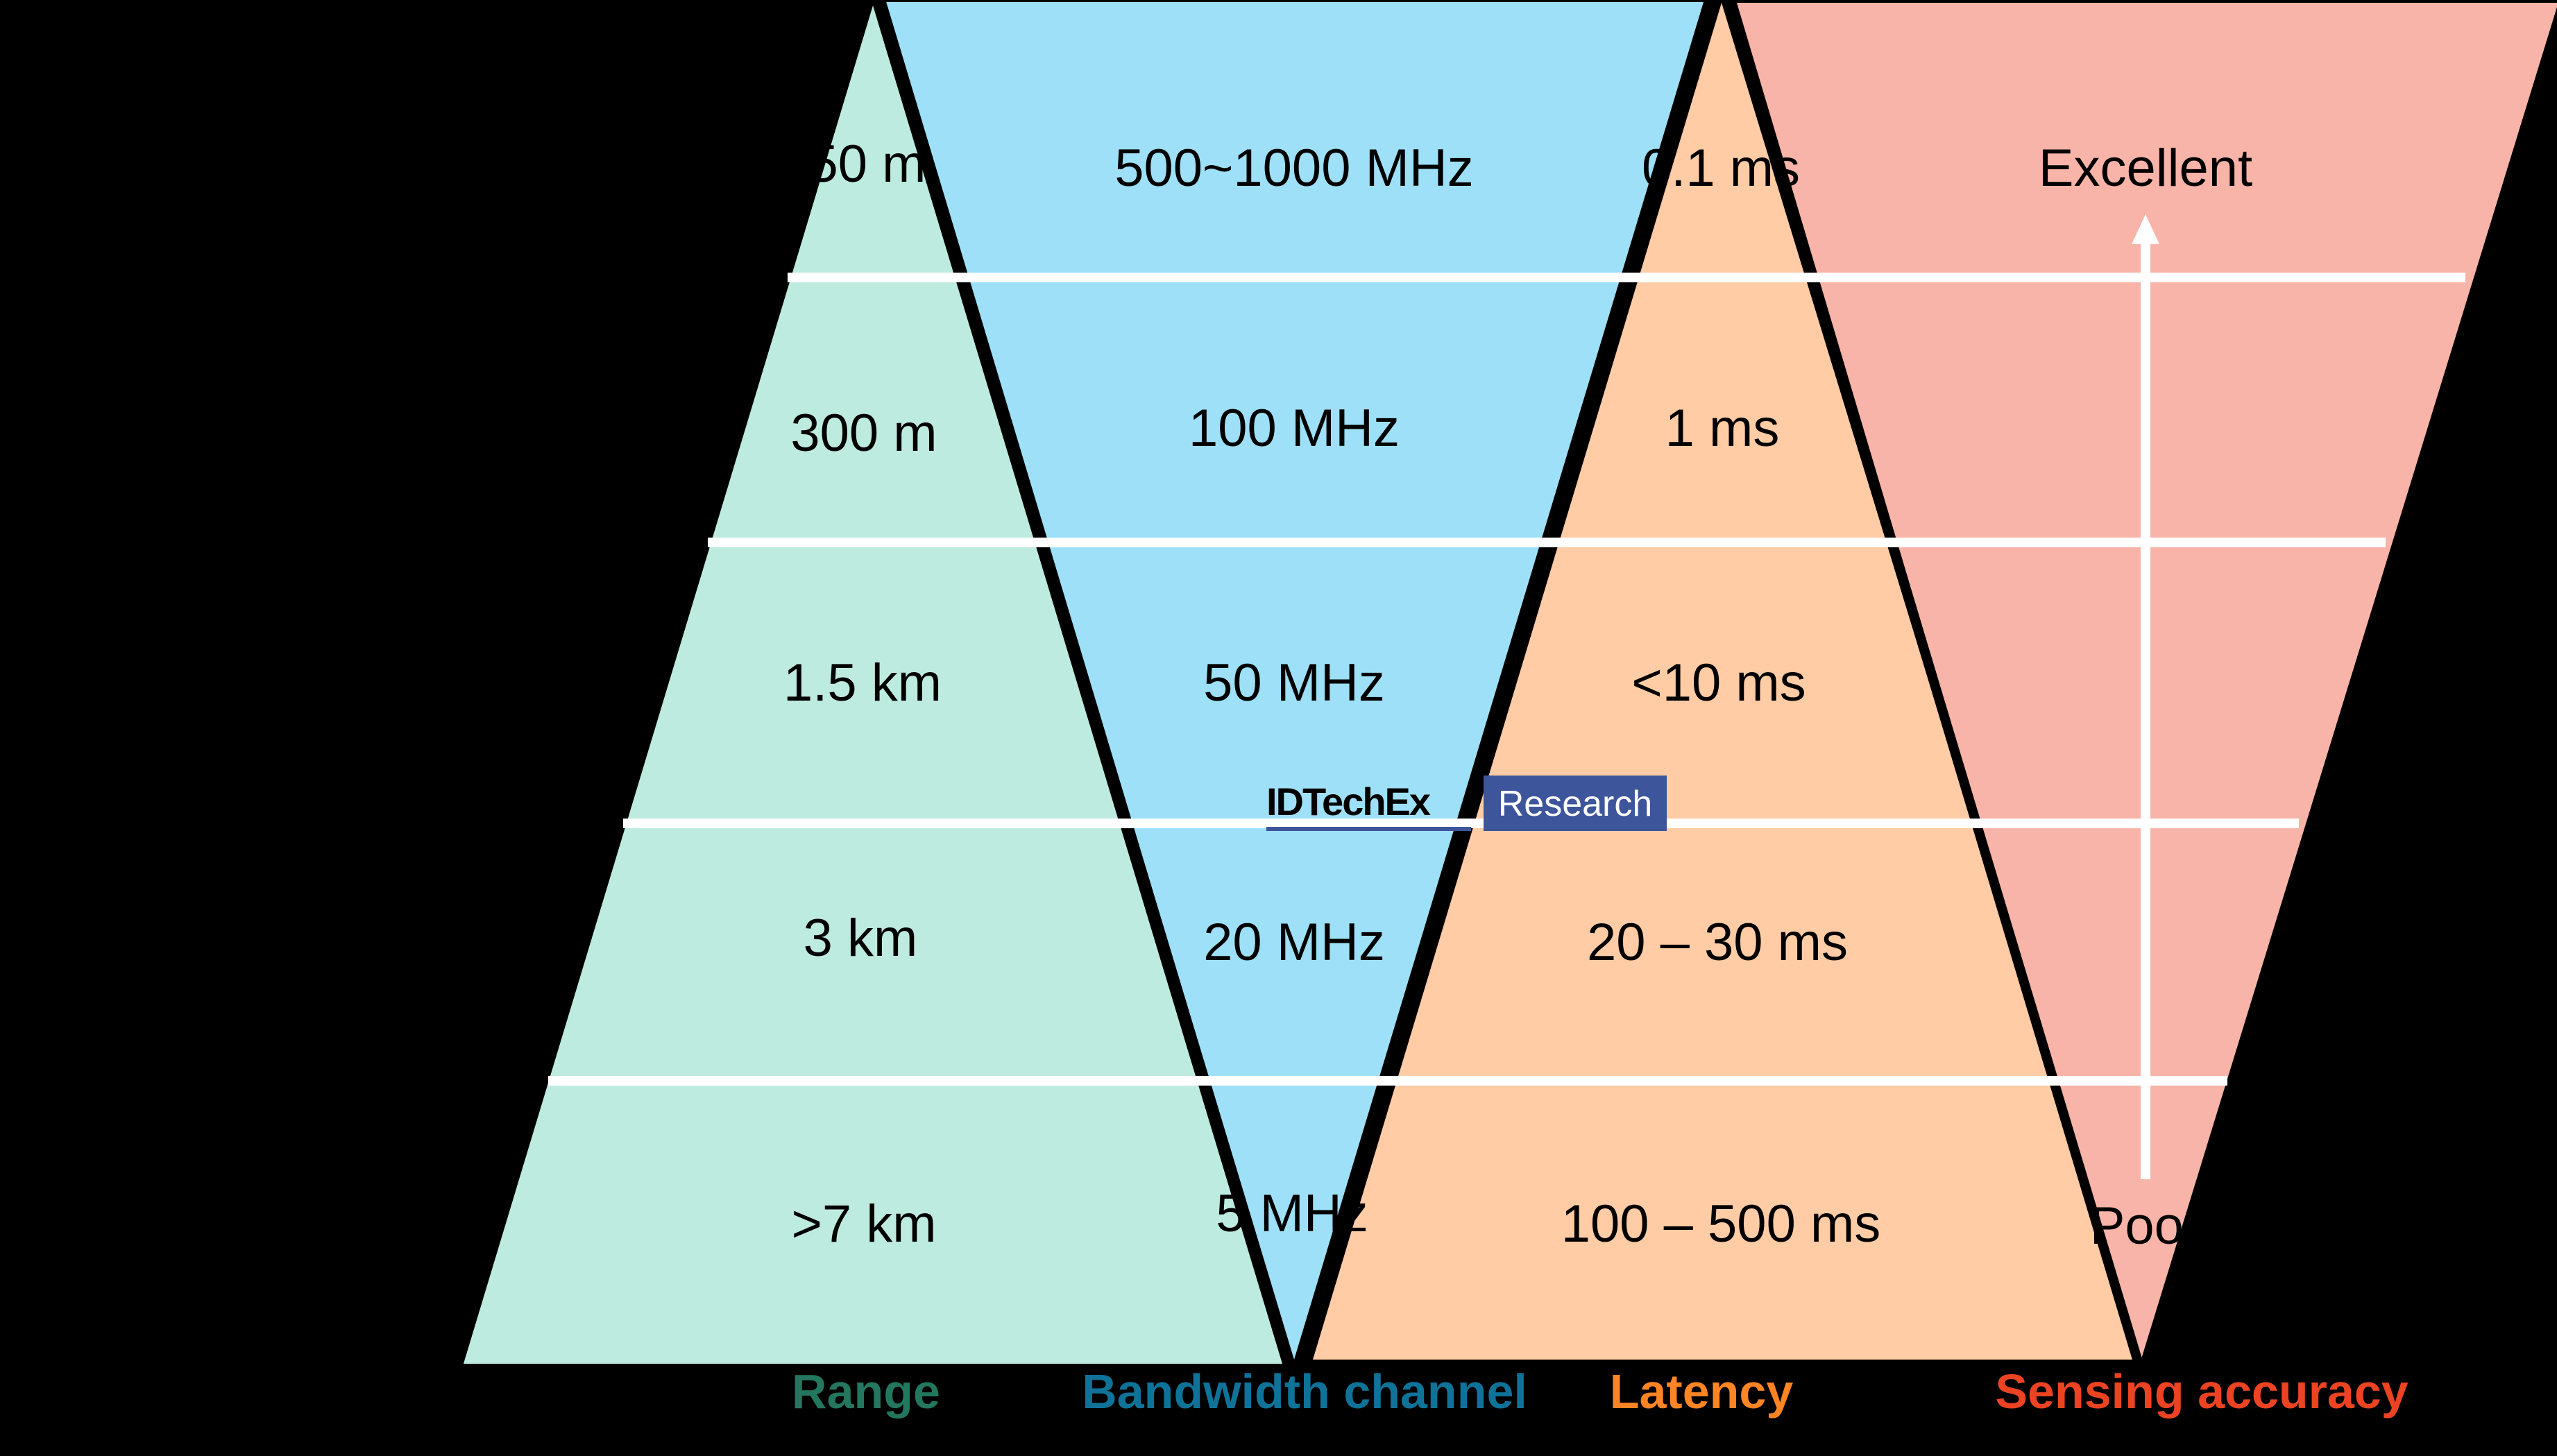  Describe the element at coordinates (866, 1391) in the screenshot. I see `column-label-range: Range` at that location.